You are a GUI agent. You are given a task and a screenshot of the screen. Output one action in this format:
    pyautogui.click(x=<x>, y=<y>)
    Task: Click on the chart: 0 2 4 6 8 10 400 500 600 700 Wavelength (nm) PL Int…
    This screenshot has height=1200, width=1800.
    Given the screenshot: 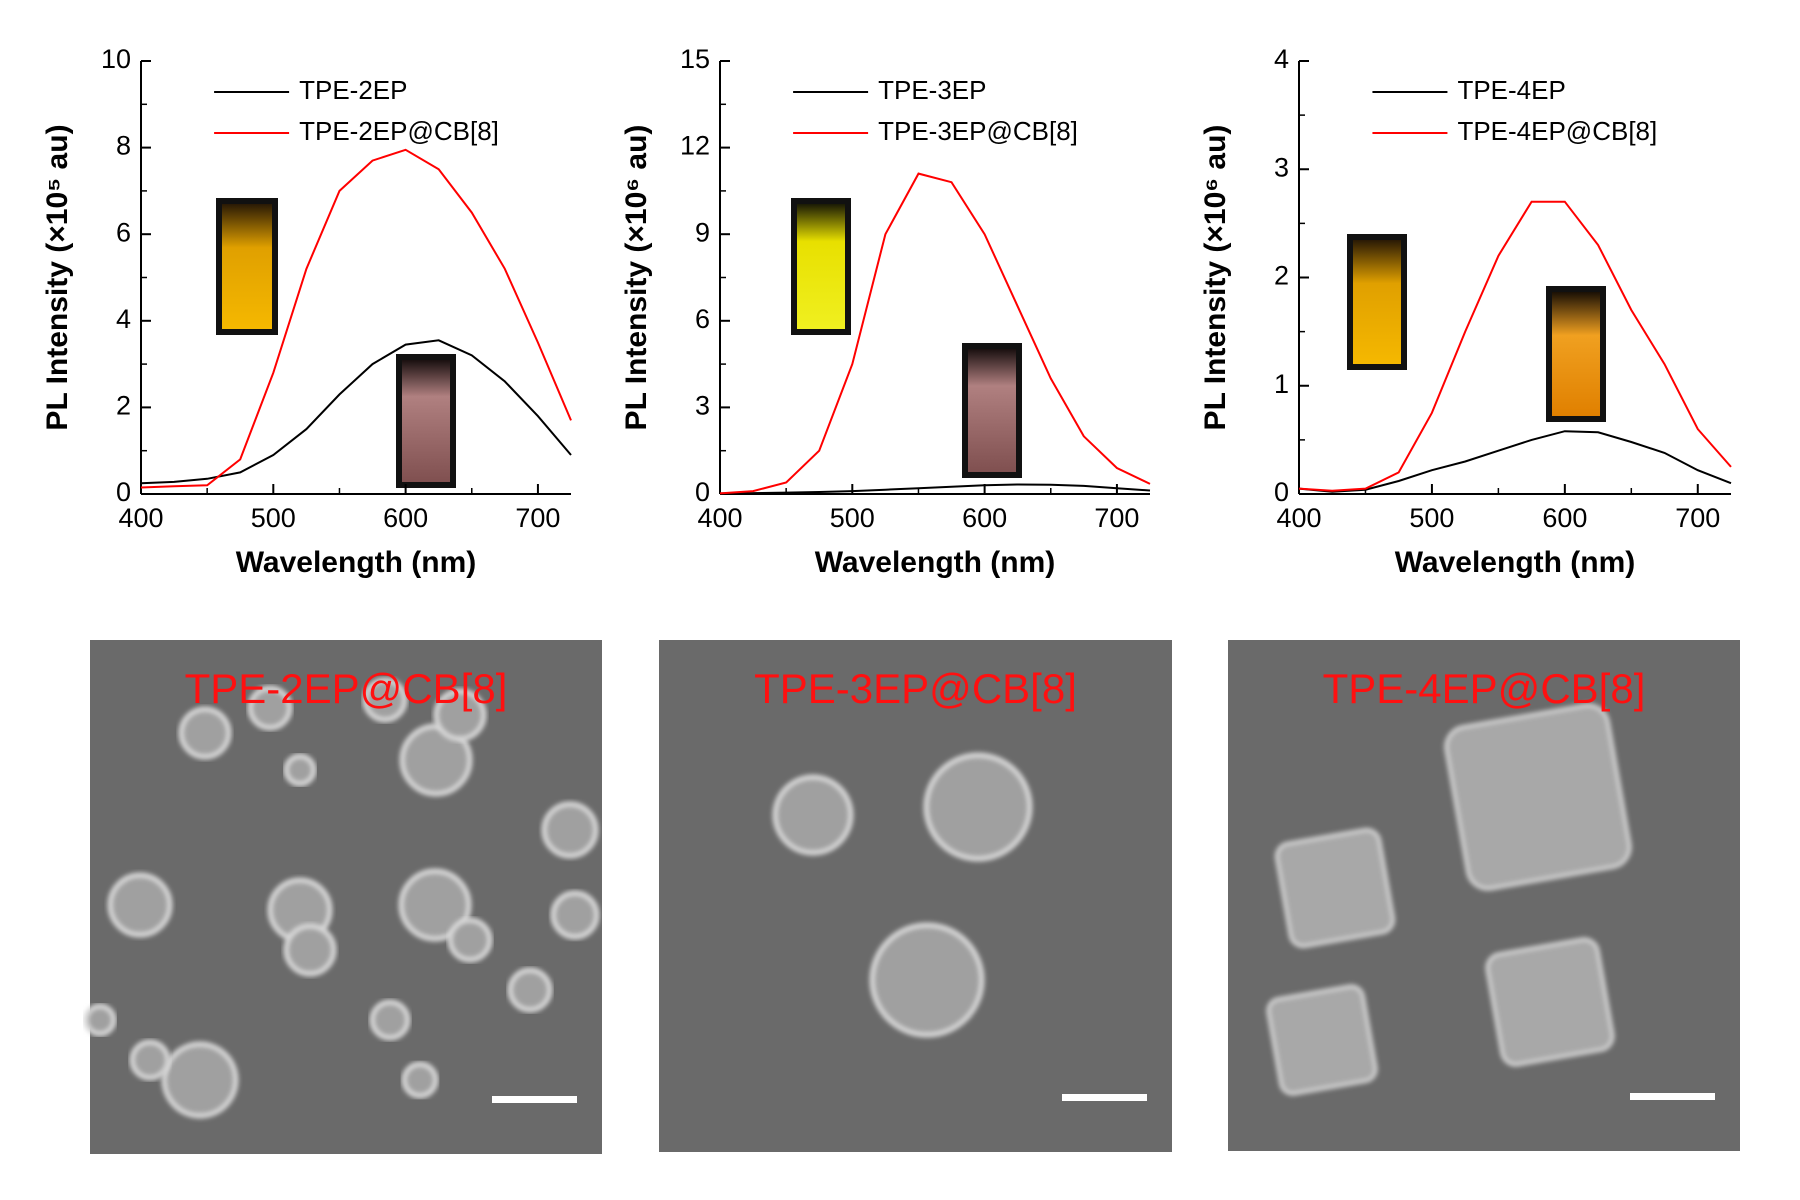 What is the action you would take?
    pyautogui.click(x=306, y=311)
    